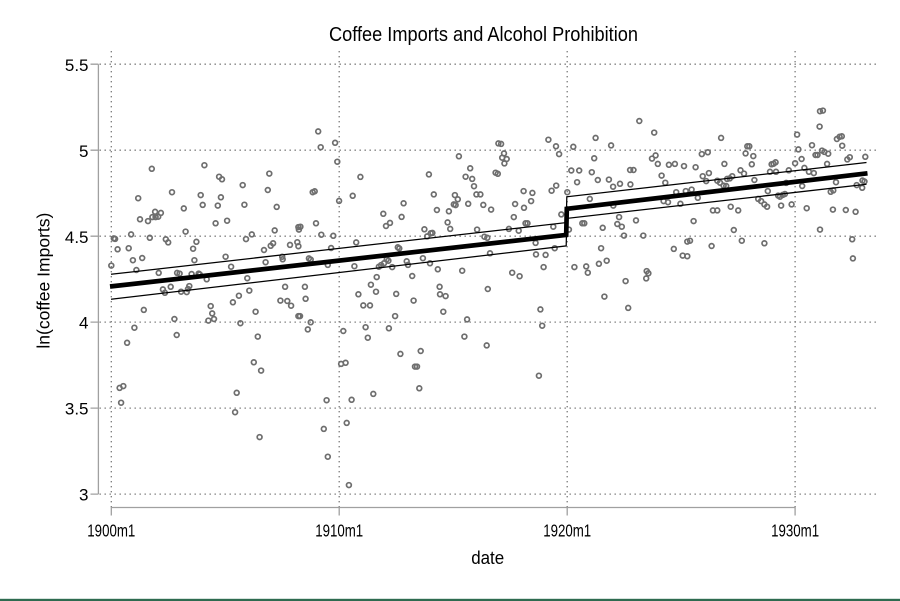 The height and width of the screenshot is (601, 900). I want to click on svg-text: 4.5, so click(77, 237).